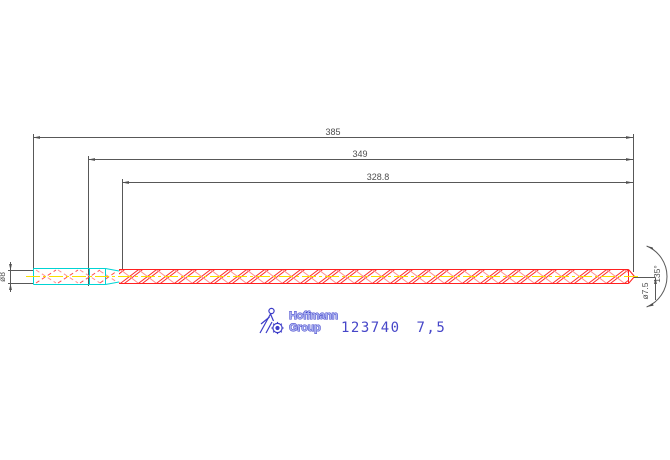 The width and height of the screenshot is (670, 460). Describe the element at coordinates (265, 320) in the screenshot. I see `logo-figure-arm` at that location.